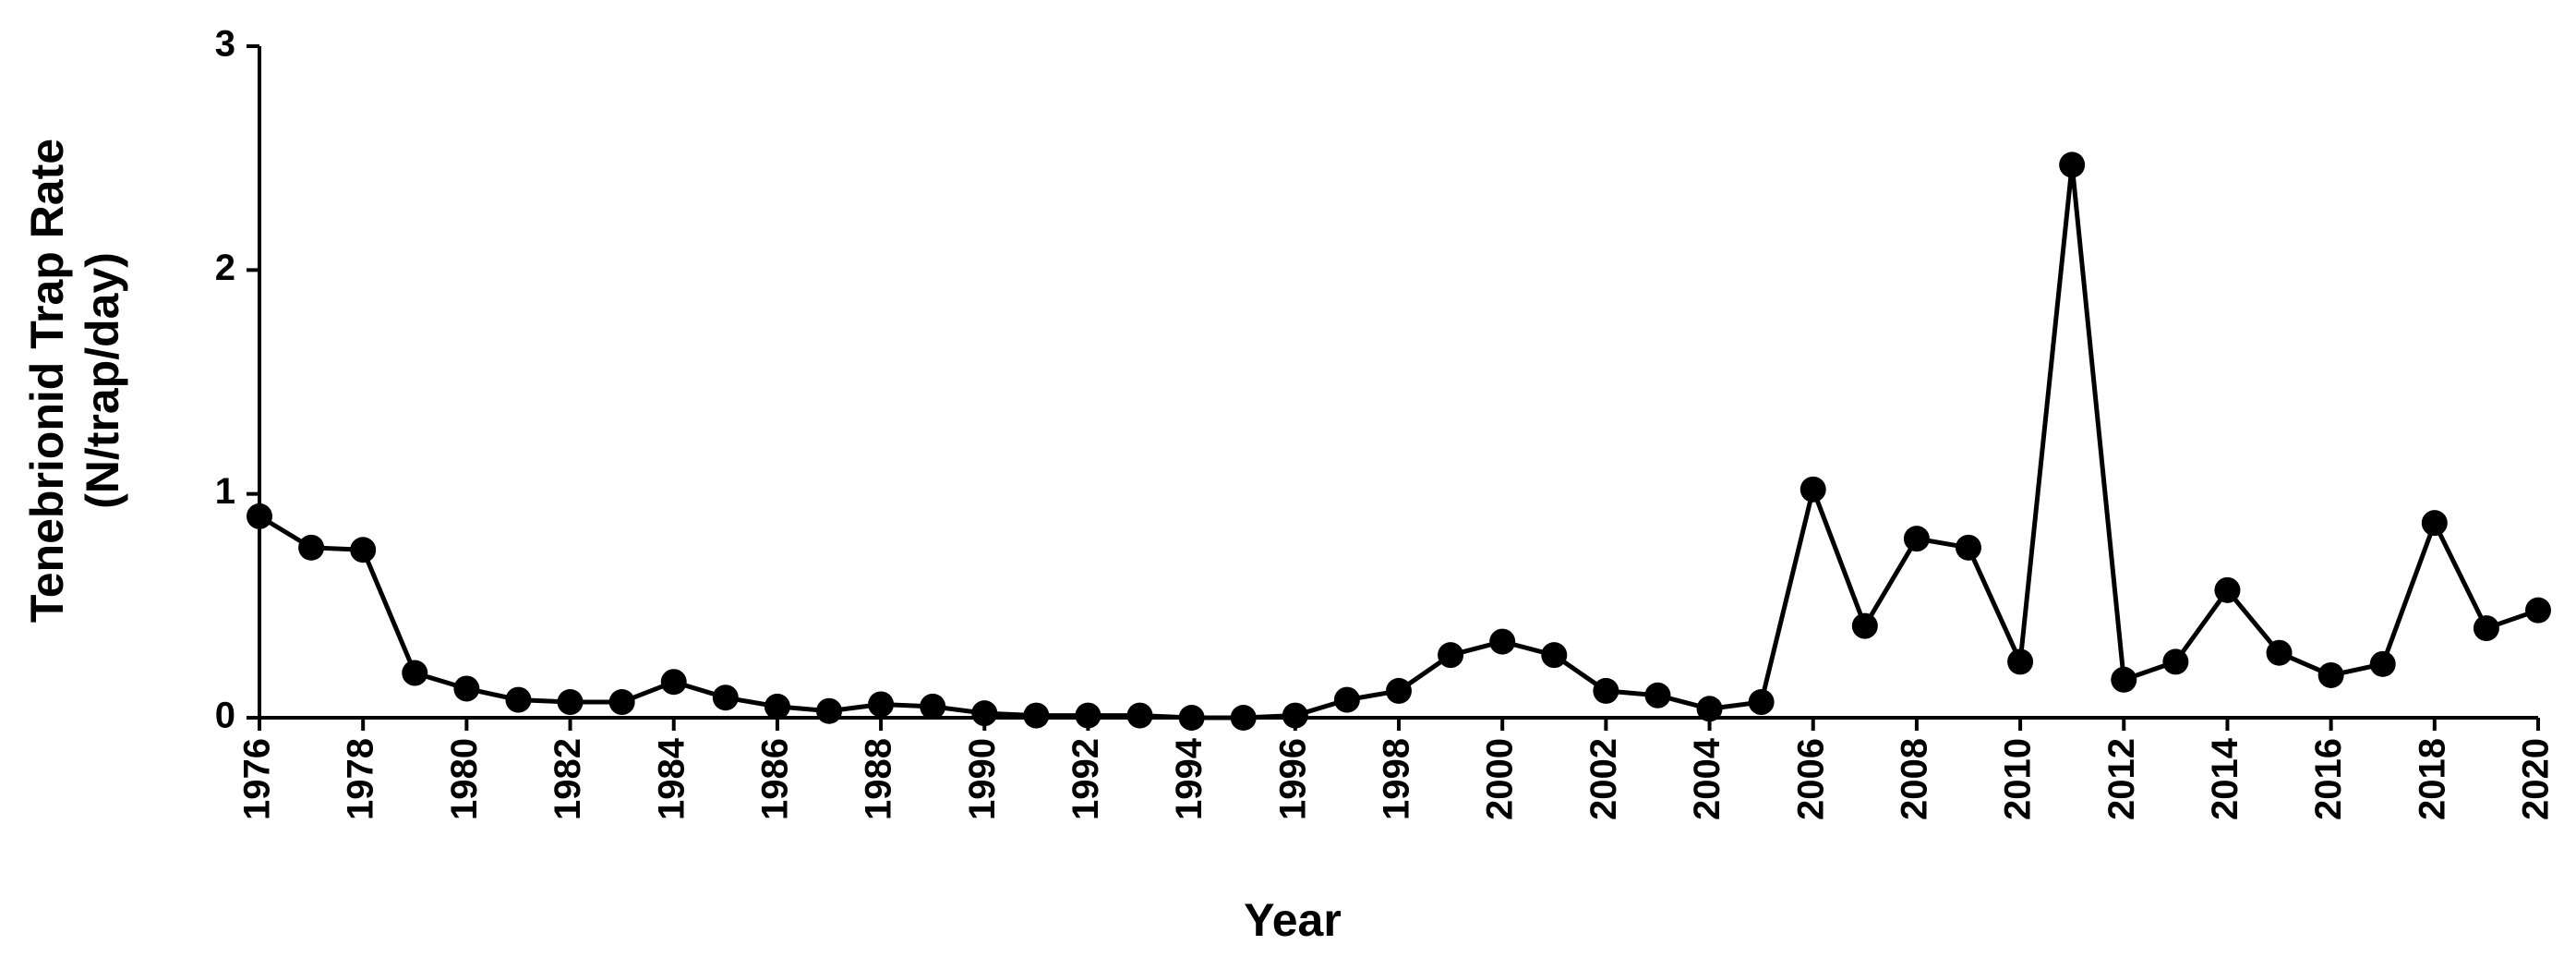  What do you see at coordinates (2121, 779) in the screenshot?
I see `x-tick-label: 2012` at bounding box center [2121, 779].